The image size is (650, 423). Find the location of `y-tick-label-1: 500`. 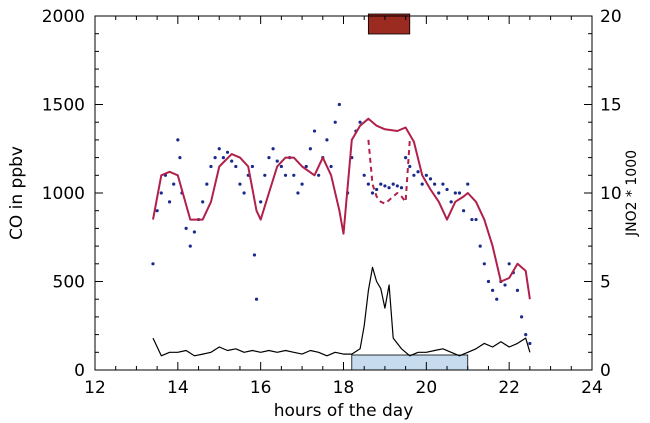

y-tick-label-1: 500 is located at coordinates (69, 283).